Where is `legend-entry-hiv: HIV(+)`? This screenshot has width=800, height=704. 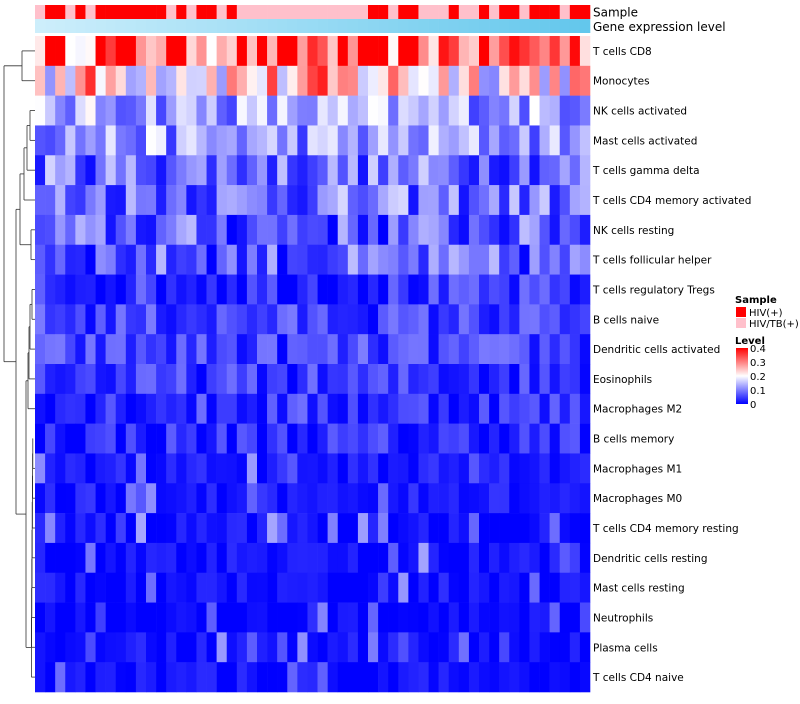
legend-entry-hiv: HIV(+) is located at coordinates (766, 313).